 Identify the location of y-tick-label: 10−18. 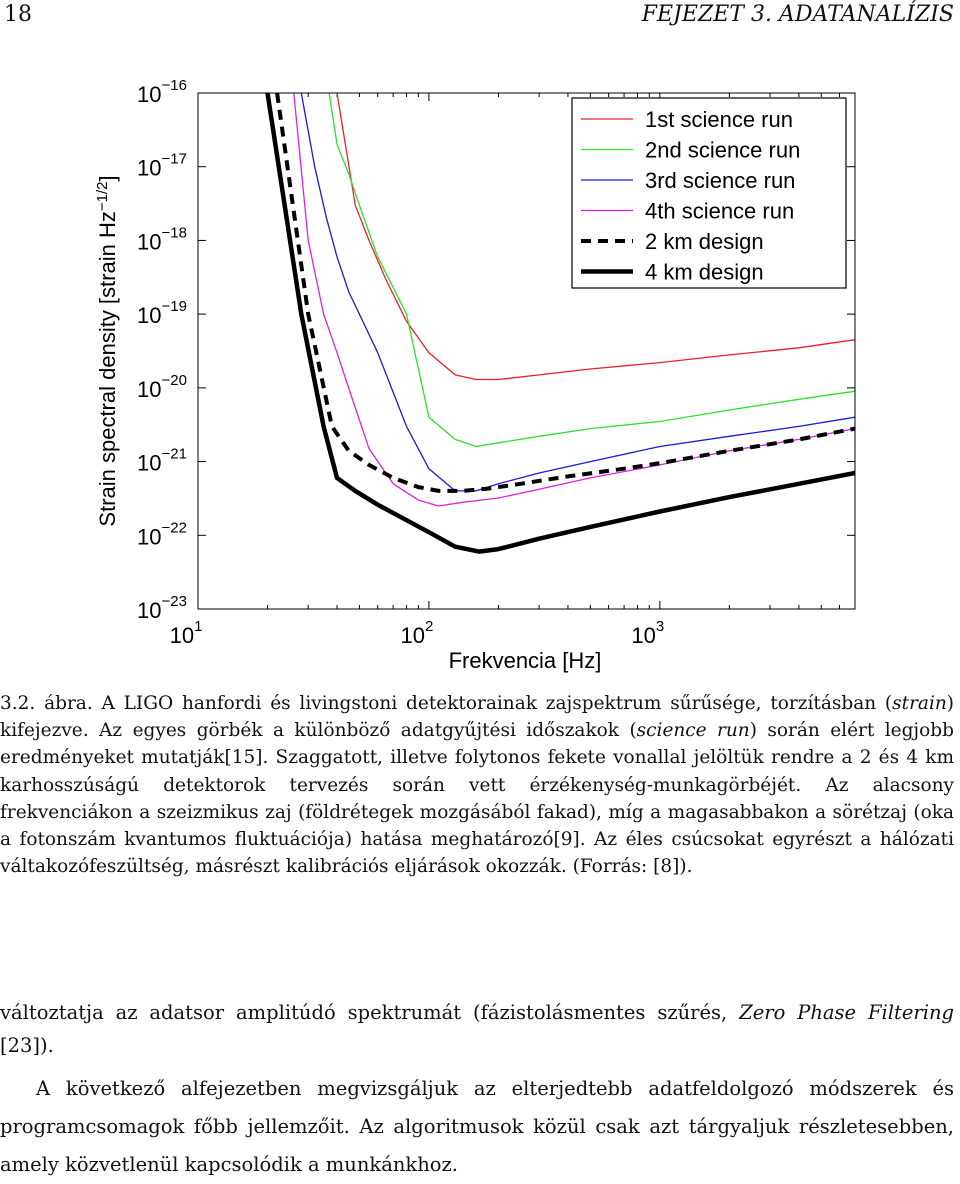
(162, 239).